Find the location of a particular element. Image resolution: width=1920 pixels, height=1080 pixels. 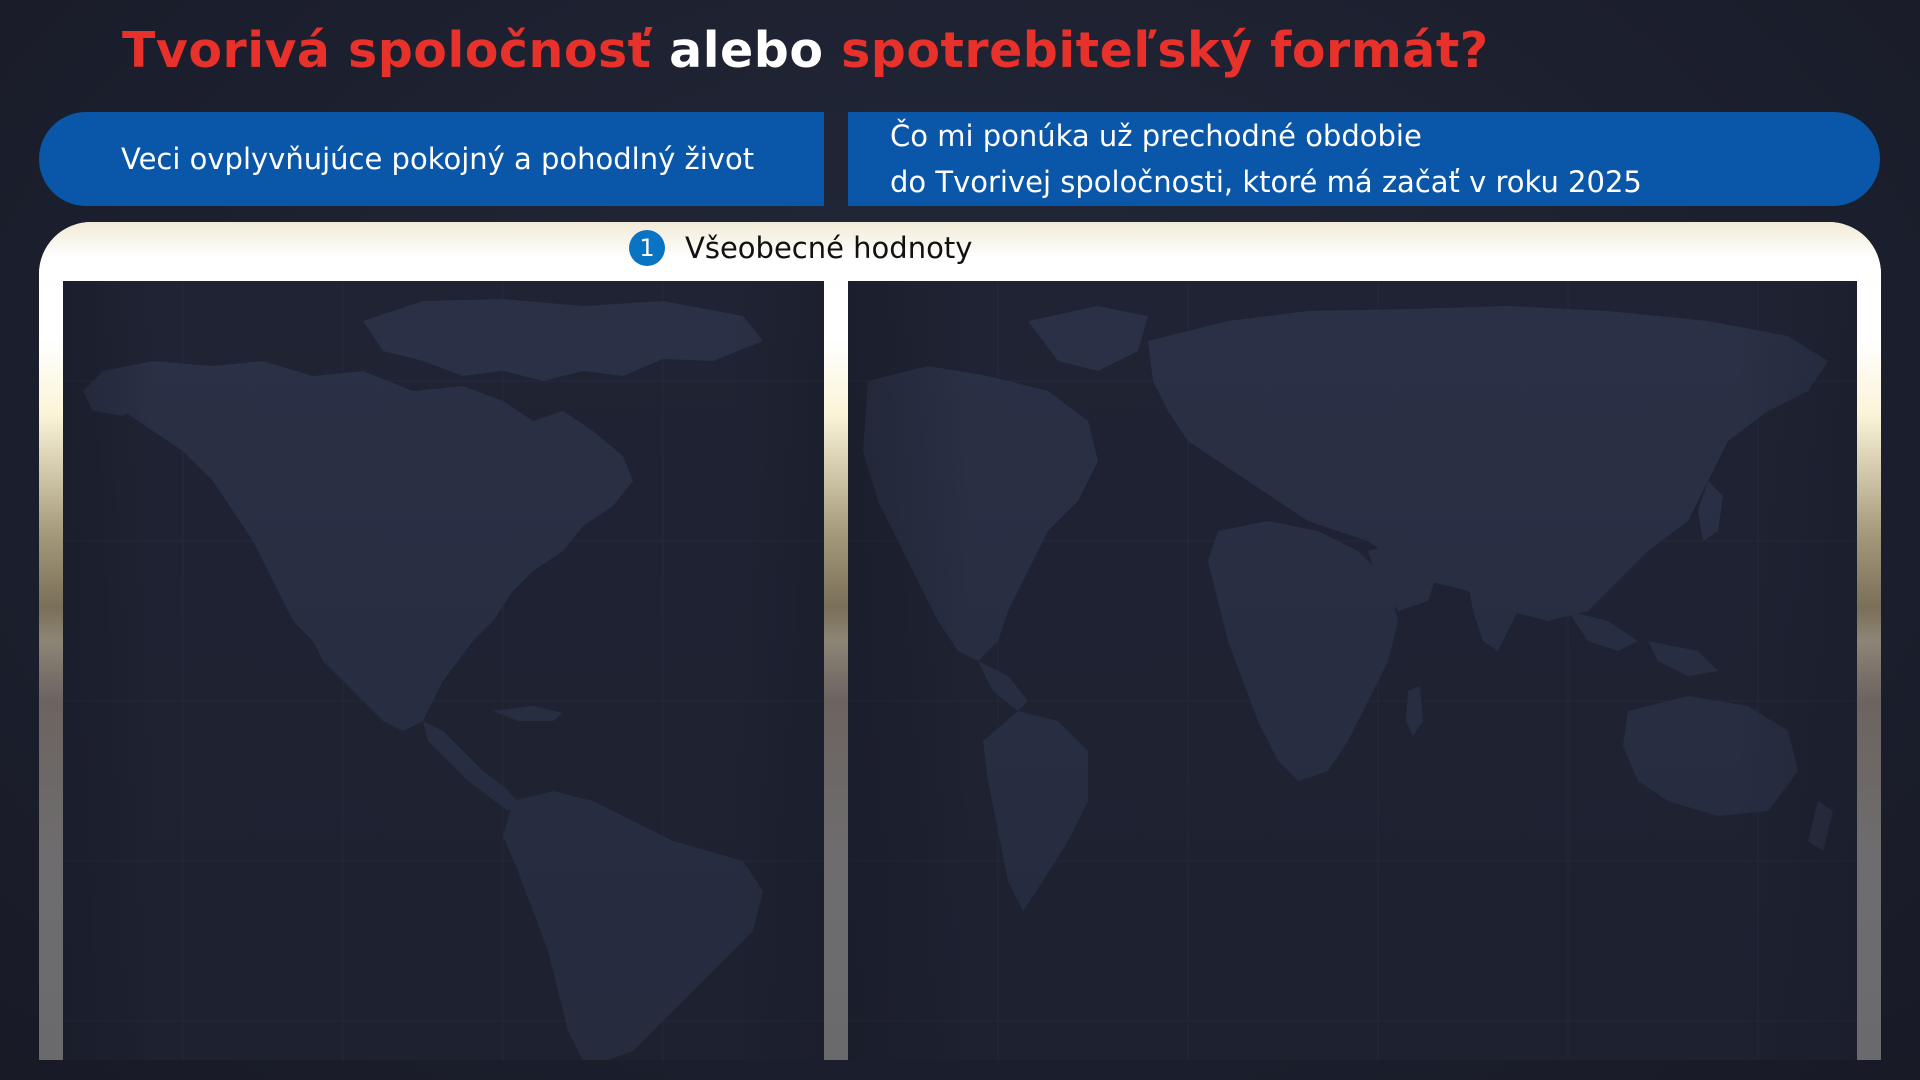

section-heading: 1 Všeobecné hodnoty is located at coordinates (800, 248).